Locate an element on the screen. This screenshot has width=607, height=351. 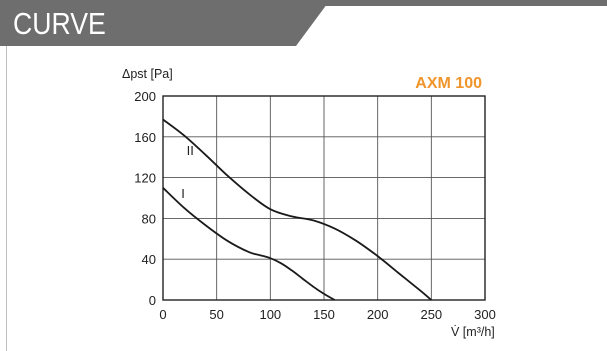
chart-title: AXM 100 is located at coordinates (448, 83).